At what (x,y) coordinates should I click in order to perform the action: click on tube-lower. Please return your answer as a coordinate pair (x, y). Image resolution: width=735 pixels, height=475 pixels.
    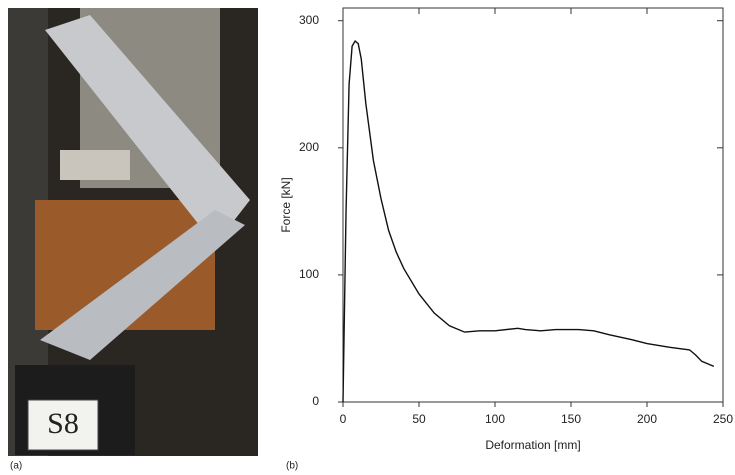
    Looking at the image, I should click on (142, 285).